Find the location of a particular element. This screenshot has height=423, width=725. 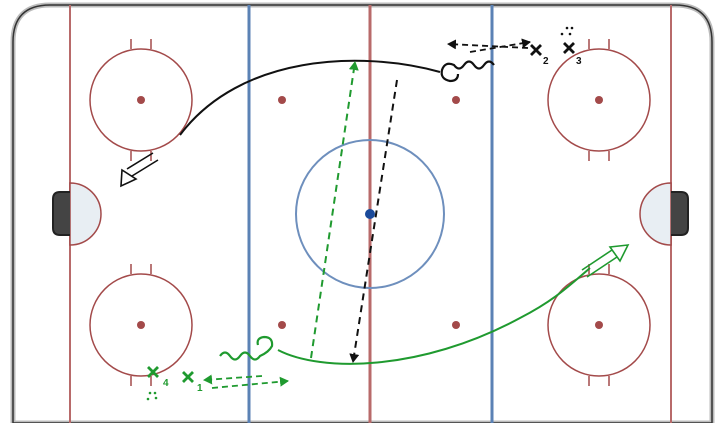

pass-arrow-black-top-return is located at coordinates (500, 45).